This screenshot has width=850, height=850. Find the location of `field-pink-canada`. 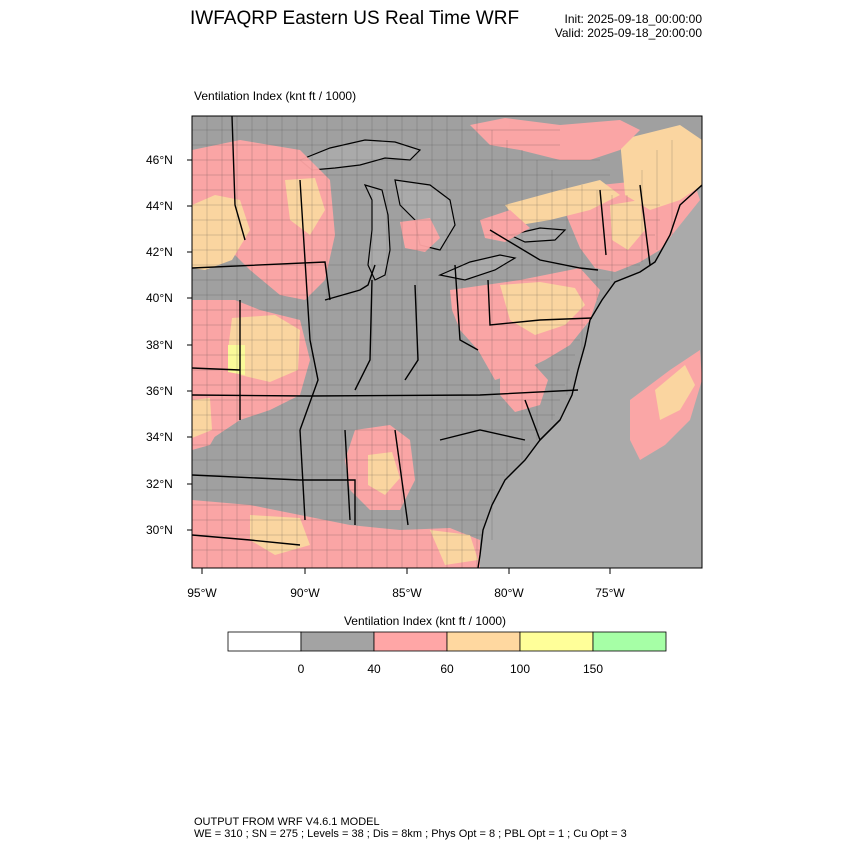

field-pink-canada is located at coordinates (555, 139).